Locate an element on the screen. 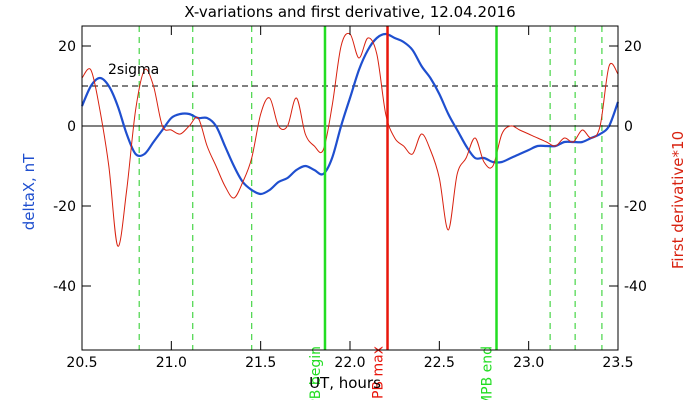 This screenshot has height=400, width=700. marker-label-1: MPB max is located at coordinates (379, 373).